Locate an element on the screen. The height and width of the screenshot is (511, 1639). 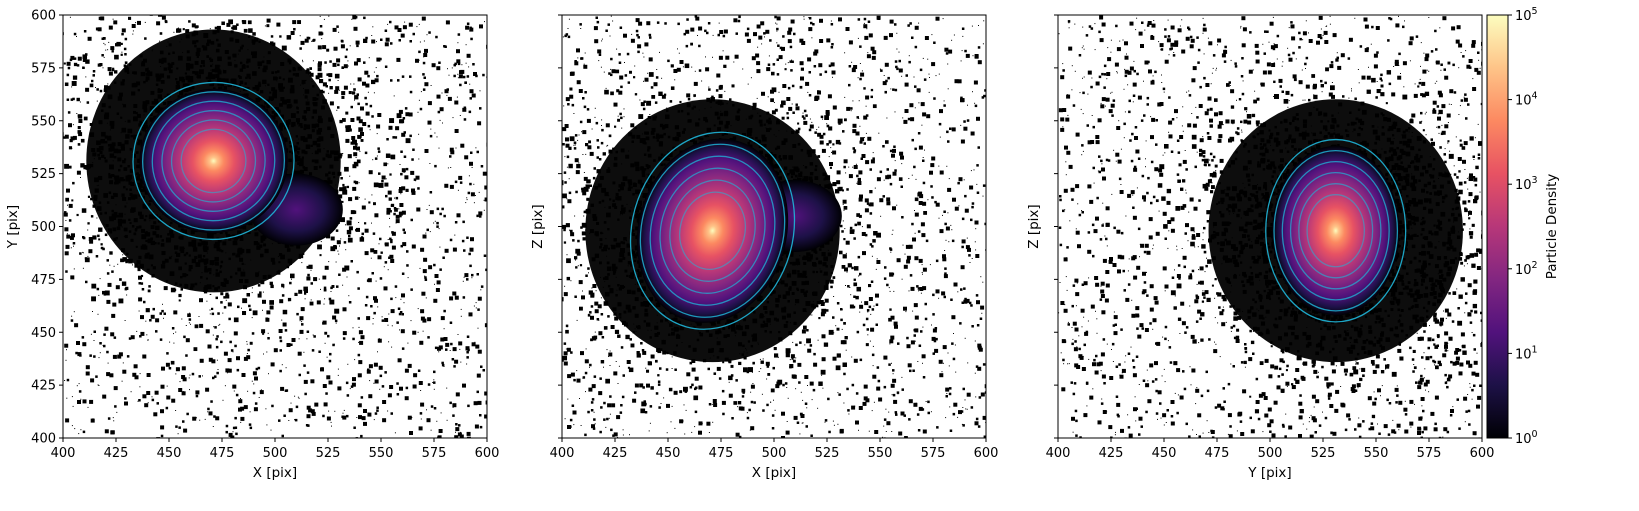
y-tick-label: 475 is located at coordinates (43, 280).